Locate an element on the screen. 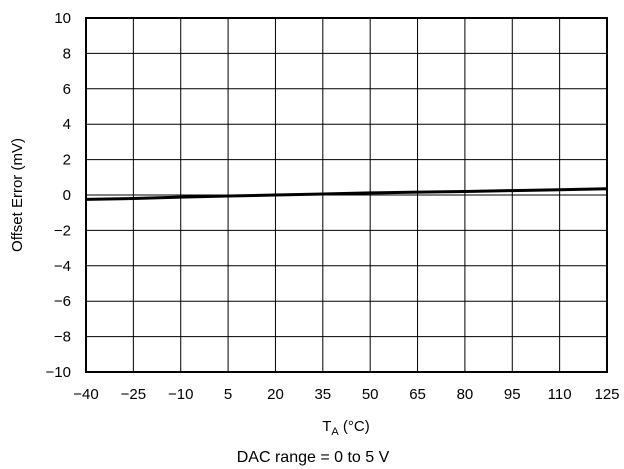  y-tick-label: 2 is located at coordinates (67, 160).